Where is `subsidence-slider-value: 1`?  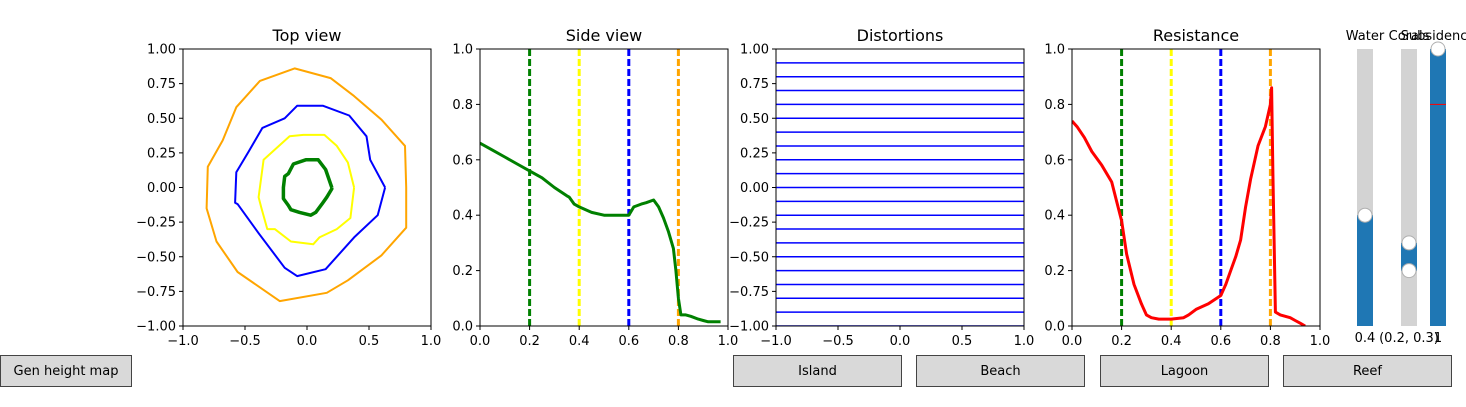
subsidence-slider-value: 1 is located at coordinates (1438, 338).